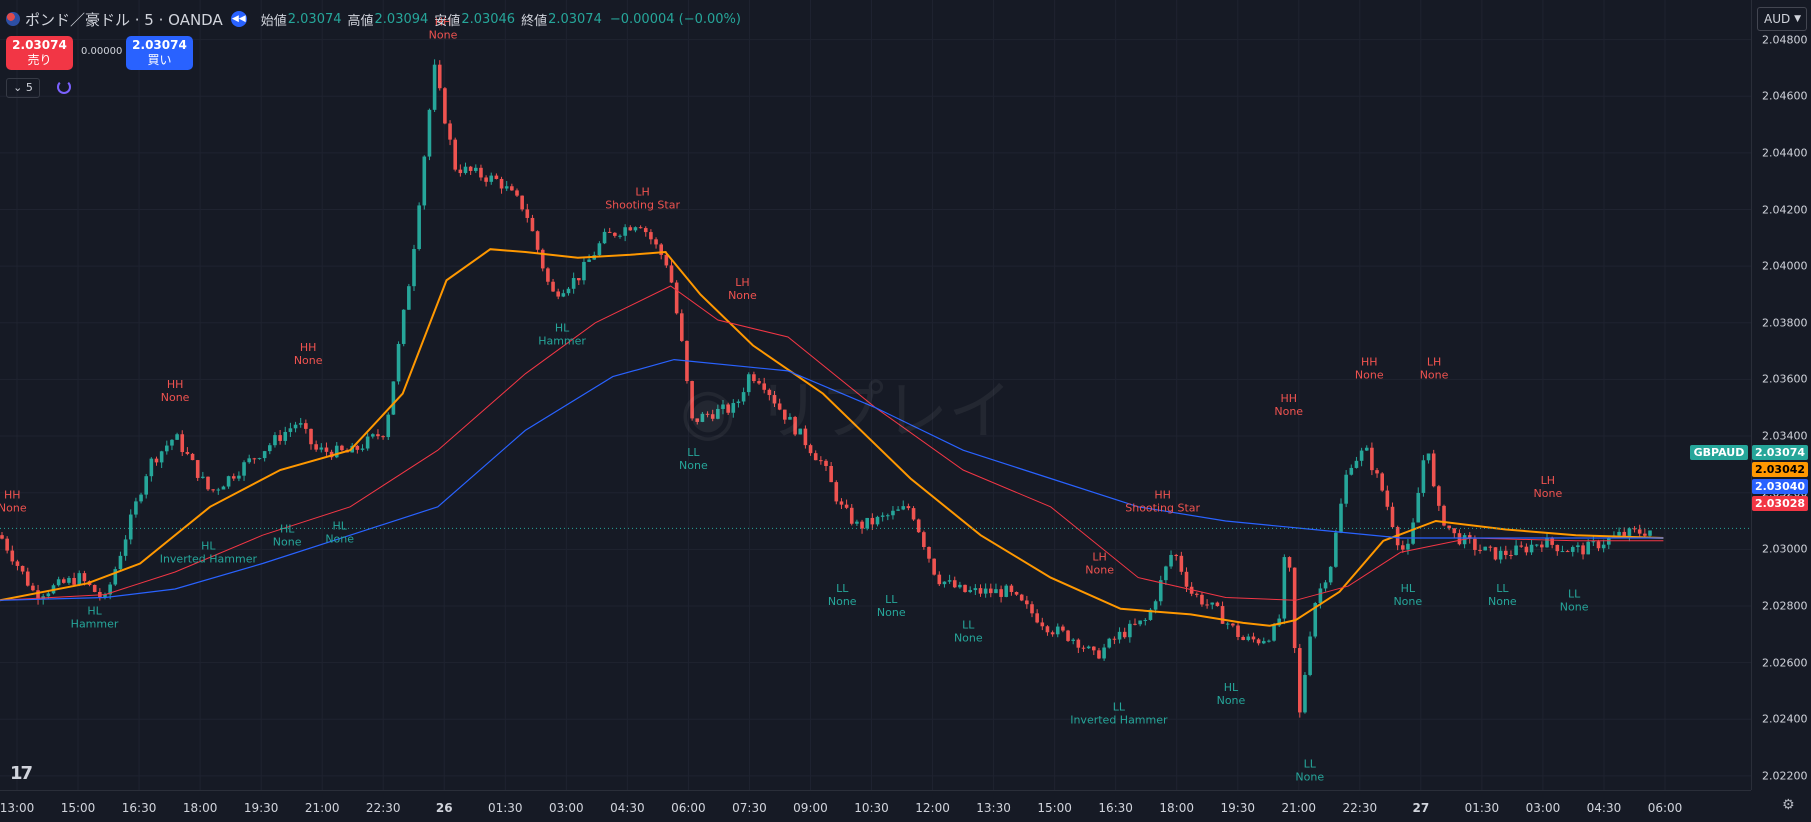 The image size is (1811, 822). I want to click on time-tick-label: 03:00, so click(1543, 808).